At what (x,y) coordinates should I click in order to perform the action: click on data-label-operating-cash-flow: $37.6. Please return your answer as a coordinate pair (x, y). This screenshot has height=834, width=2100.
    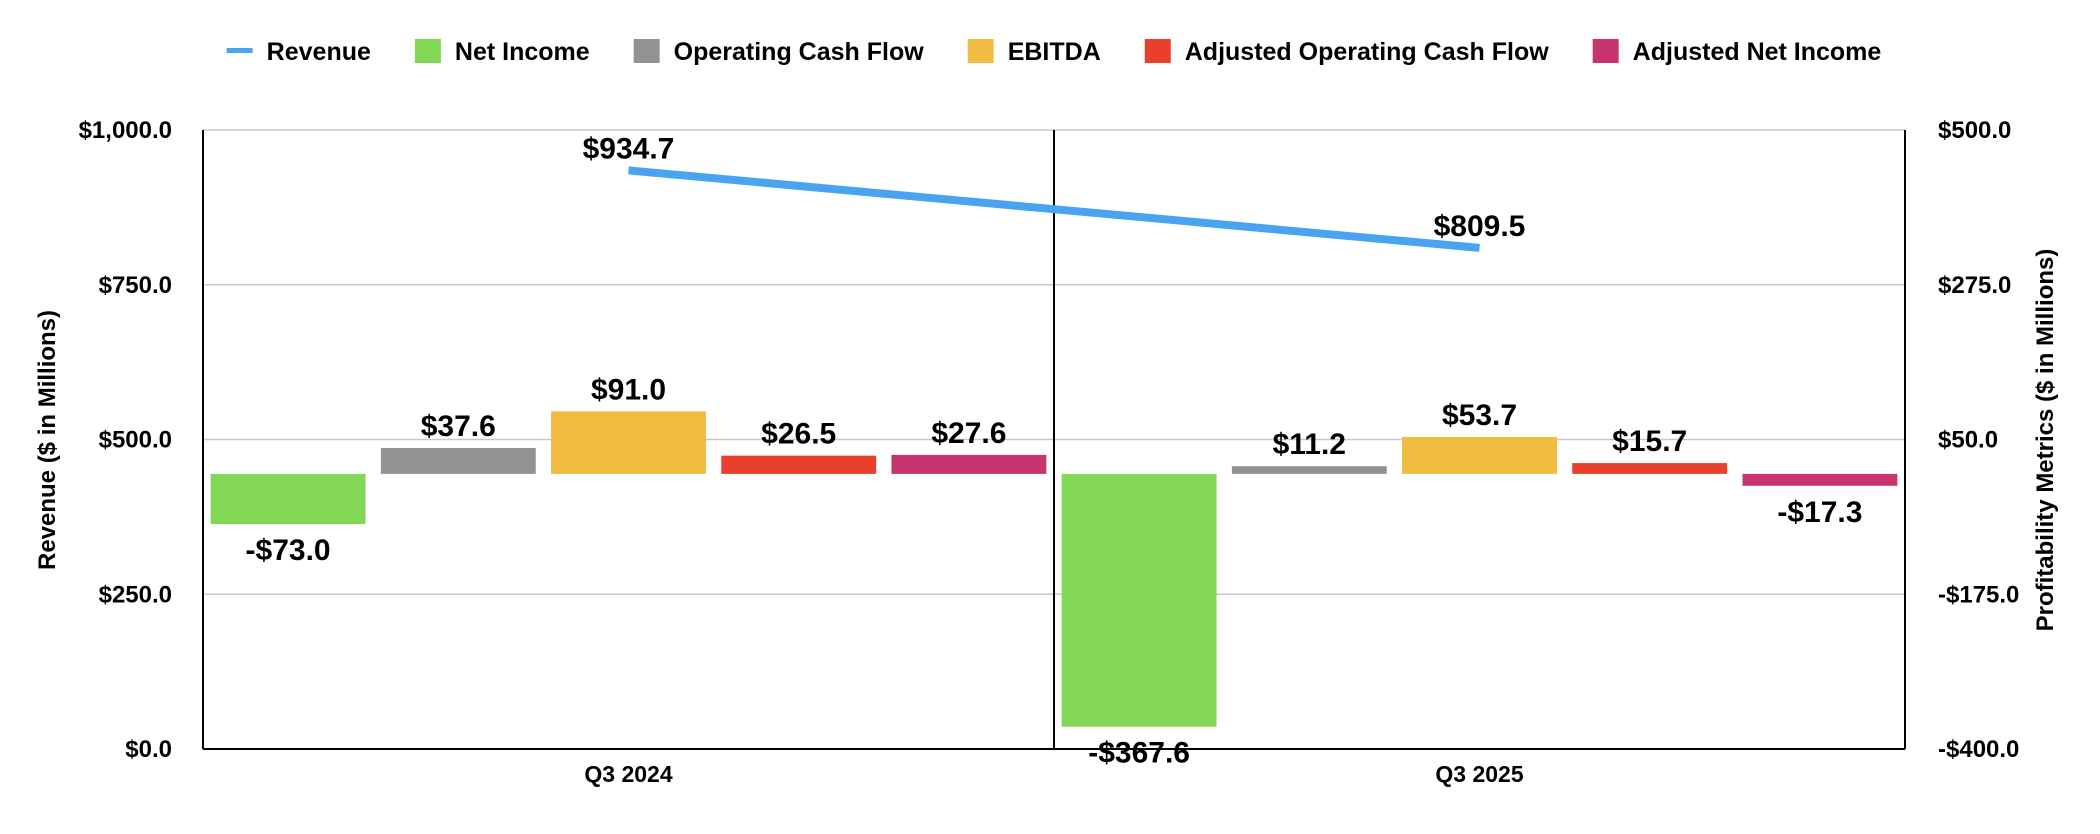
    Looking at the image, I should click on (458, 426).